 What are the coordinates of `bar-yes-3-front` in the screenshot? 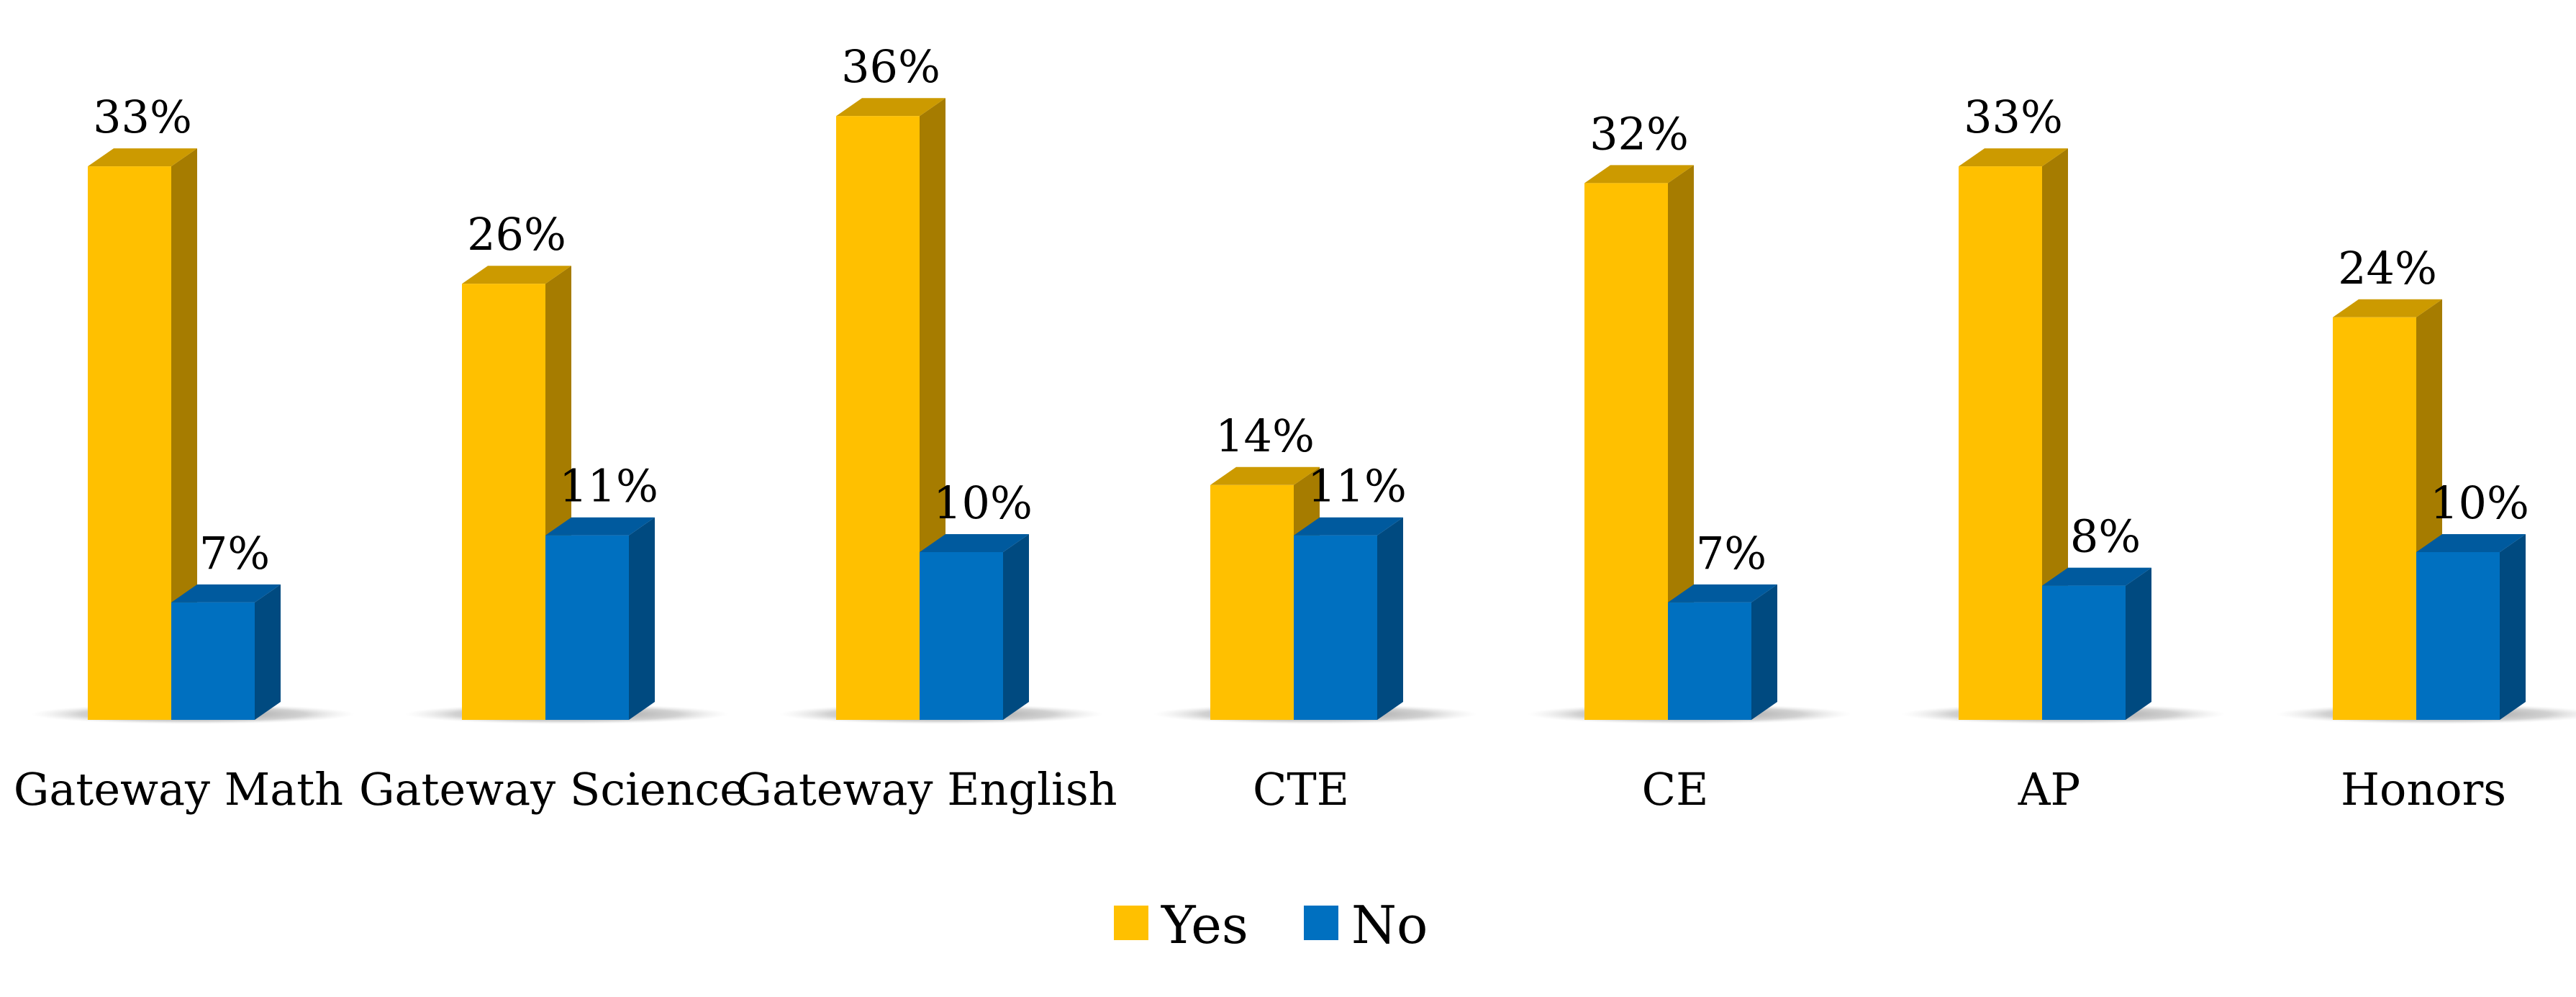 It's located at (1252, 602).